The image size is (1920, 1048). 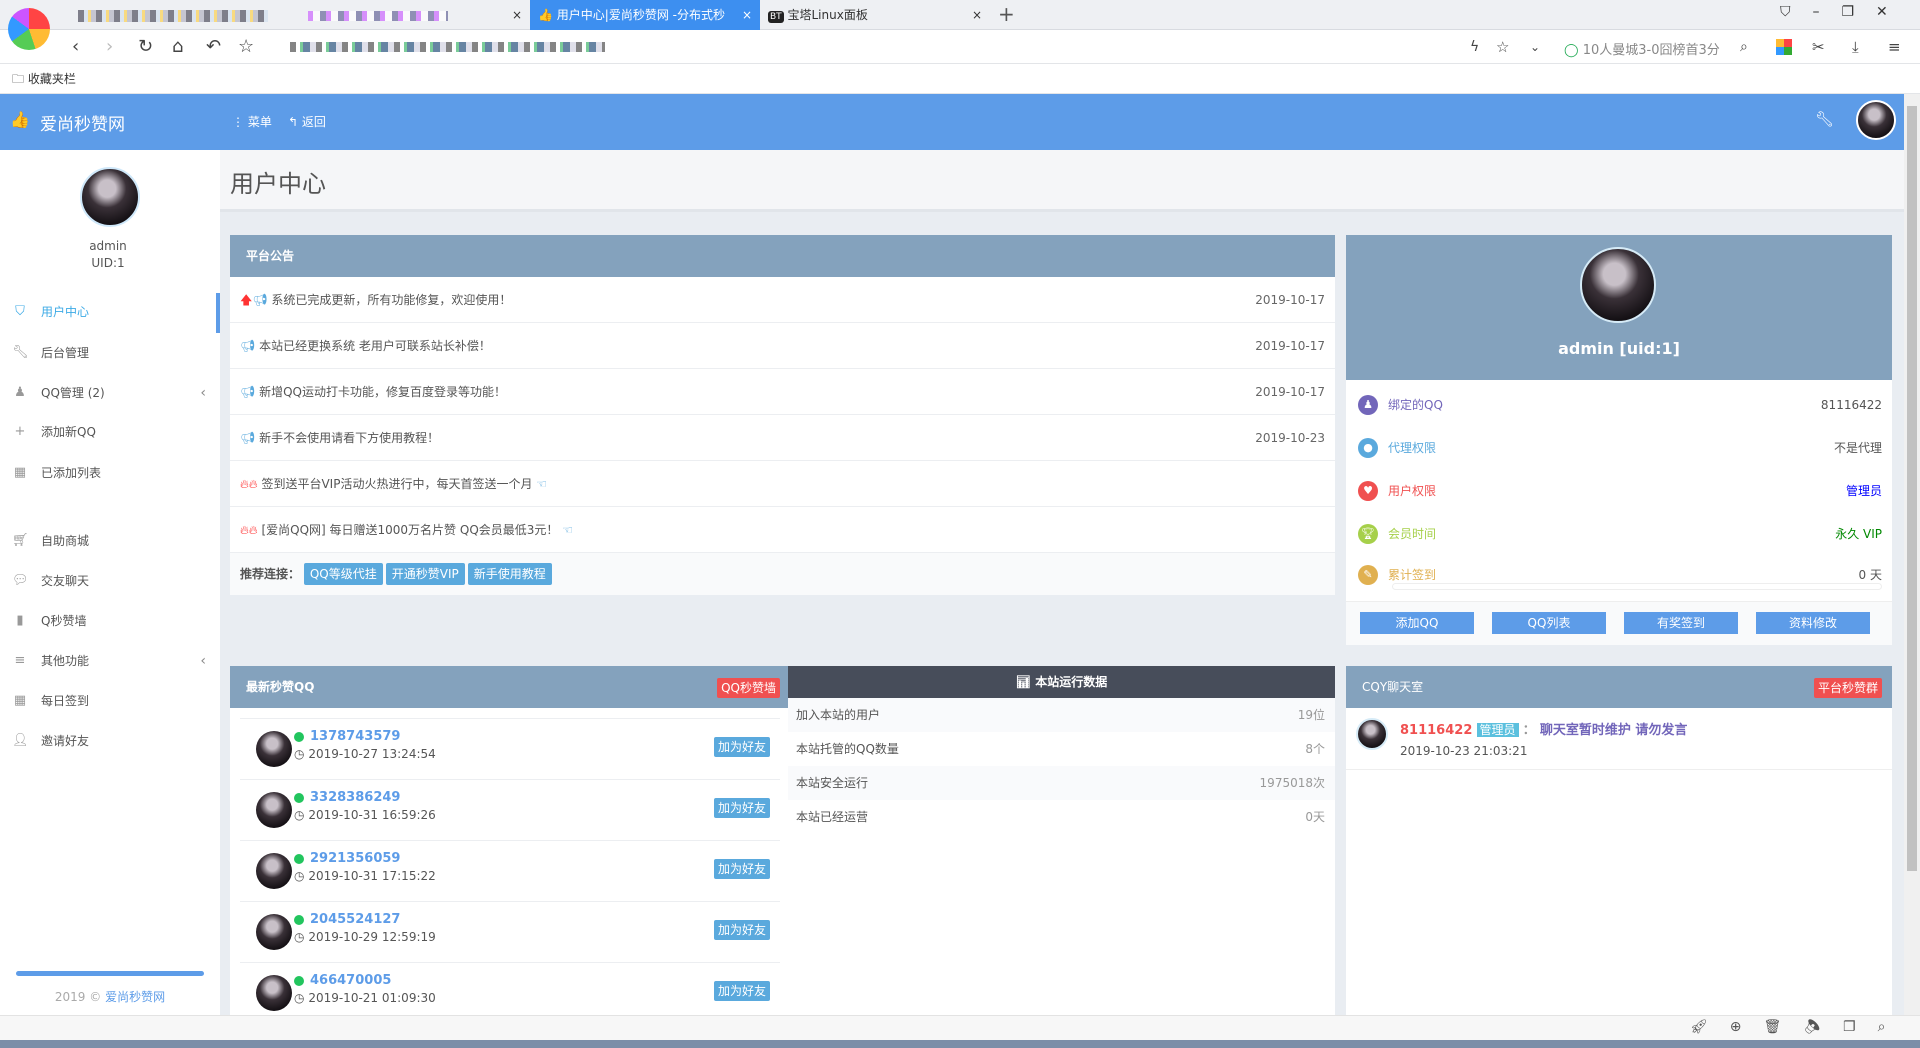 I want to click on qq-list-item: 1378743579 ◷ 2019-10-27 13:24:54 加为好友, so click(x=510, y=748).